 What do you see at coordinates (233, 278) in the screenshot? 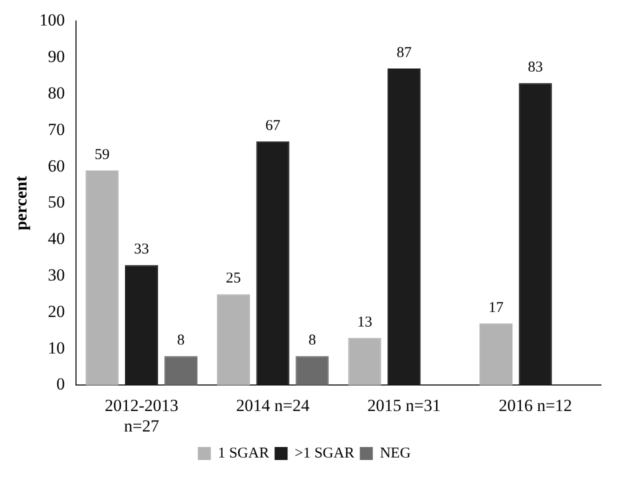
I see `data-label: 25` at bounding box center [233, 278].